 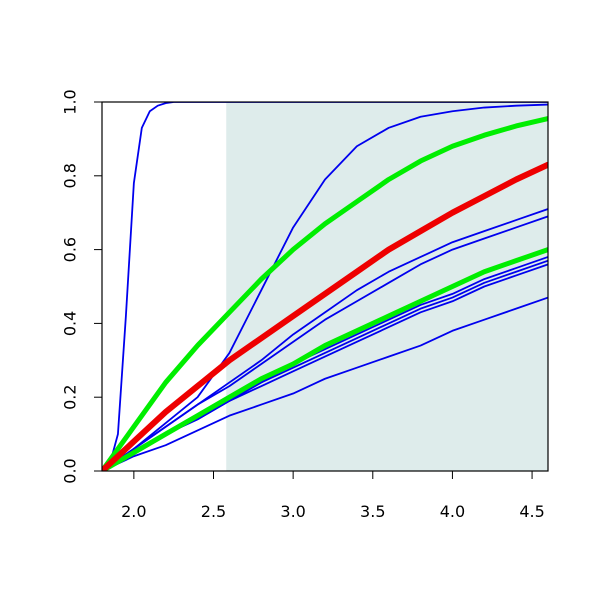 I want to click on y-tick-label: 0.4, so click(x=70, y=323).